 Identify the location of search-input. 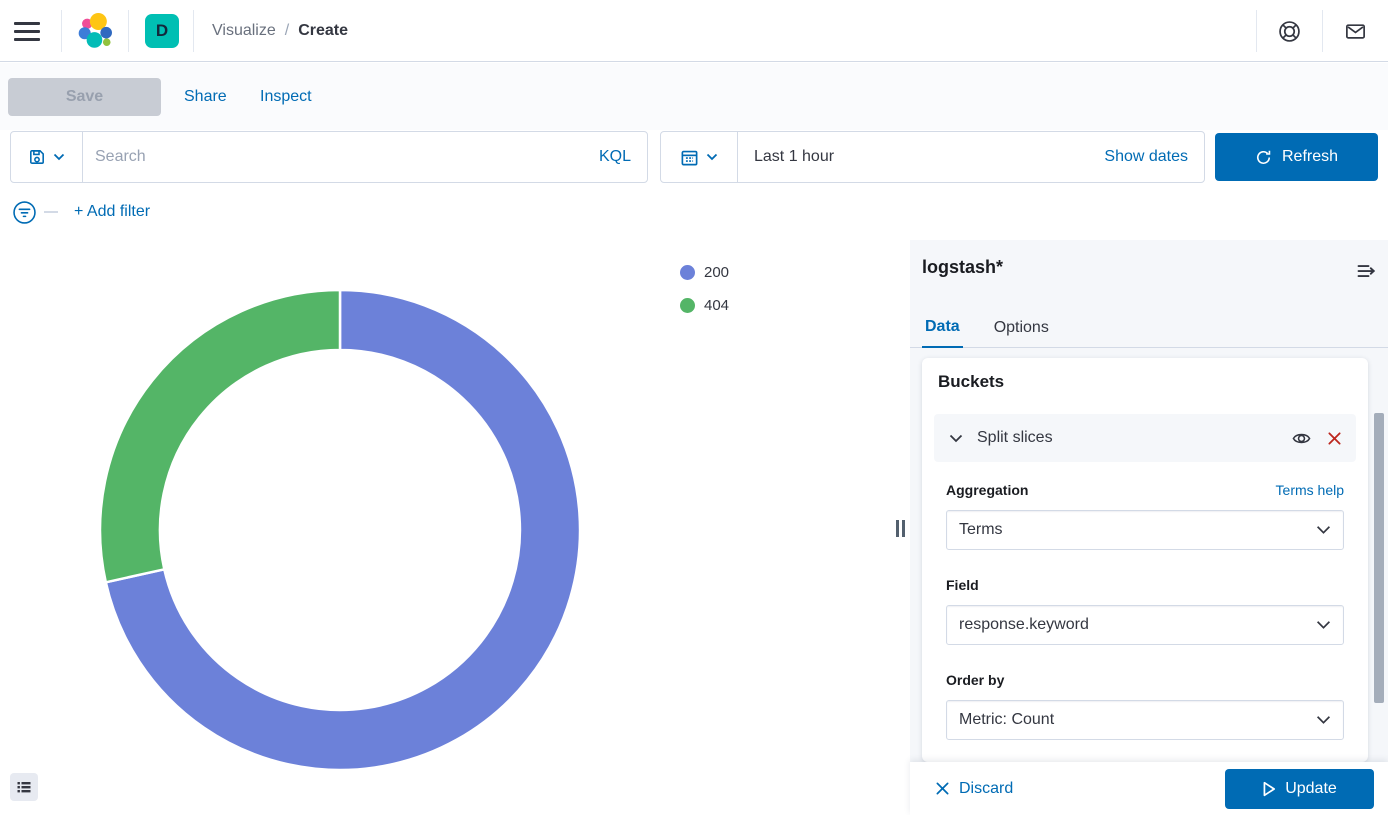
(341, 157).